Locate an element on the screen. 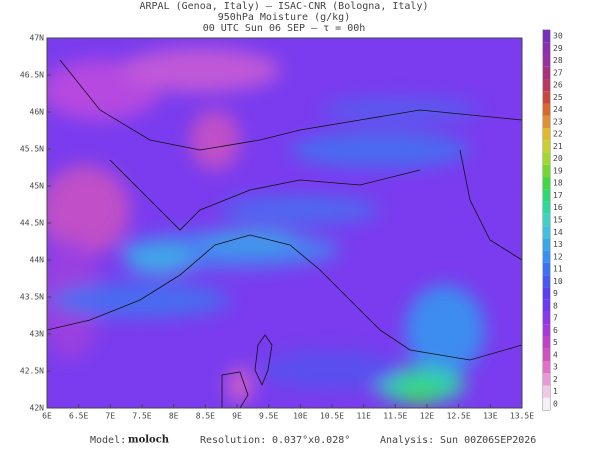 Image resolution: width=600 pixels, height=454 pixels. lon-label: 8E is located at coordinates (174, 416).